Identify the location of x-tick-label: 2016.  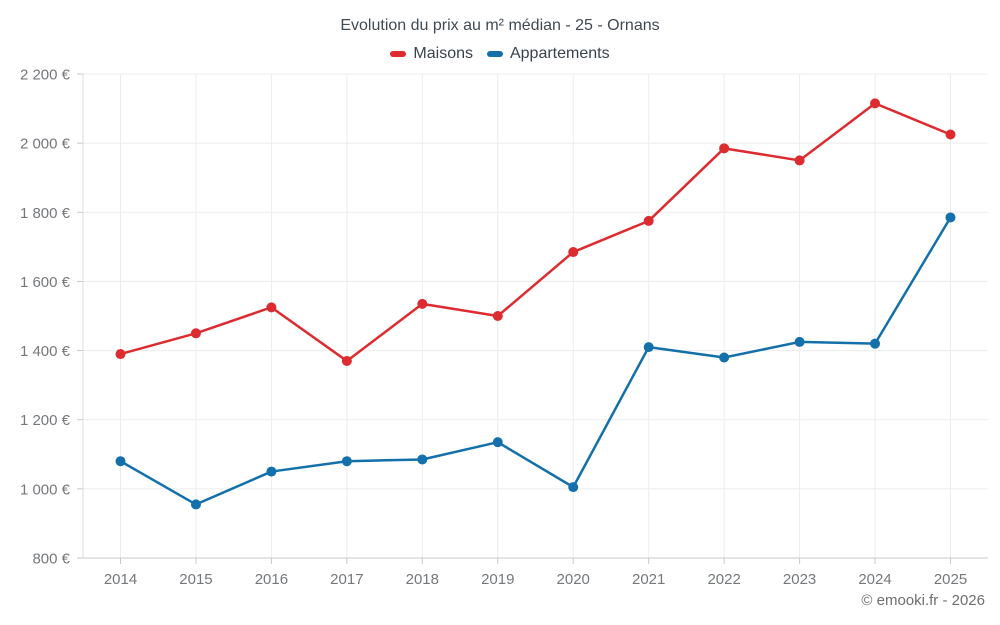
(271, 579).